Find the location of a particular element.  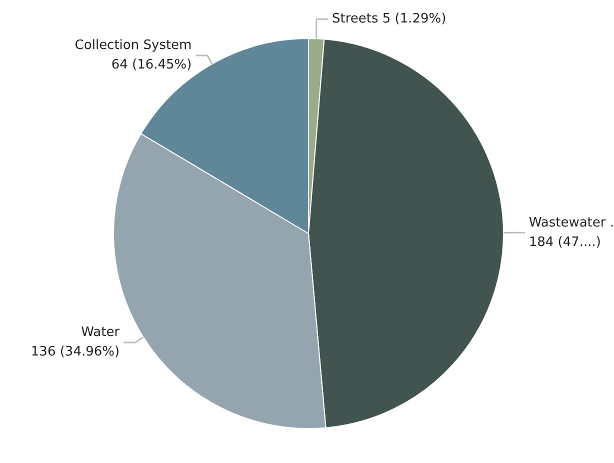

slice-label: Streets 5 (1.29%) is located at coordinates (389, 19).